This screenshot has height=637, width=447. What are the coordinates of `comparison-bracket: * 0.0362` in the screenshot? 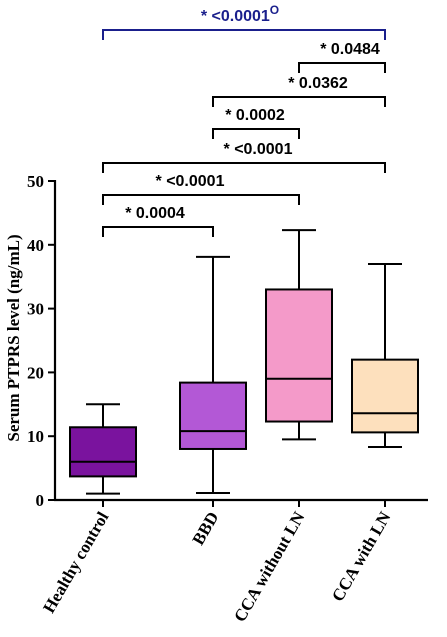 It's located at (299, 91).